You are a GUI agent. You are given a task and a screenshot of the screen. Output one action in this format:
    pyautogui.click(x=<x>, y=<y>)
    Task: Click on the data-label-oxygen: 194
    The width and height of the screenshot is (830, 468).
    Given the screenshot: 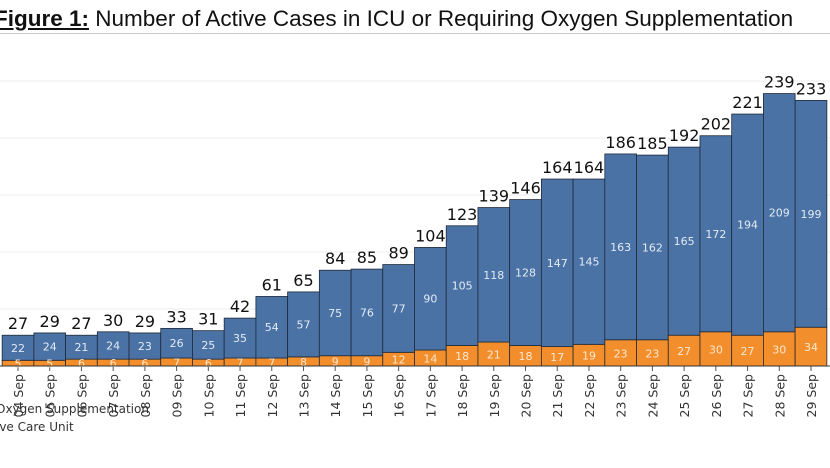 What is the action you would take?
    pyautogui.click(x=747, y=225)
    